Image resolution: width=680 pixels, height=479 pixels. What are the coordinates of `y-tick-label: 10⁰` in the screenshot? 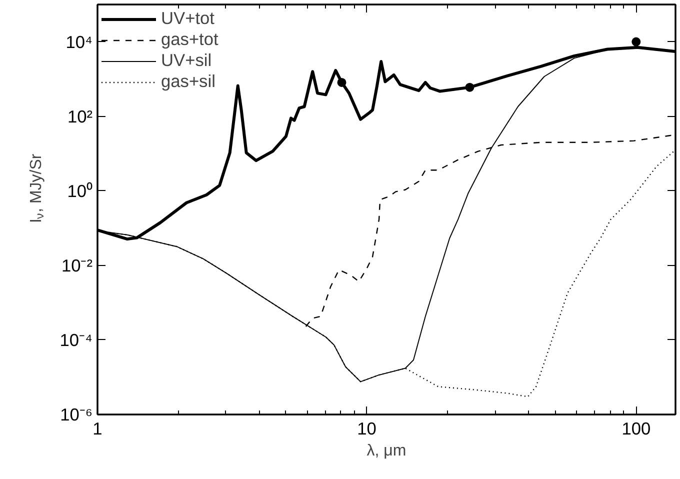 It's located at (80, 190).